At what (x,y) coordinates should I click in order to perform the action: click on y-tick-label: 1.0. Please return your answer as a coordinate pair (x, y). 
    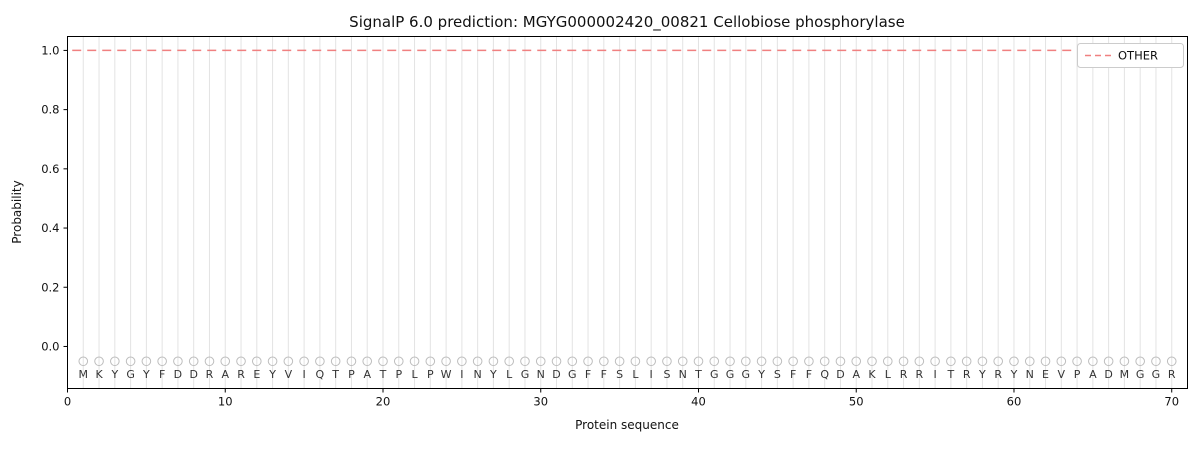
    Looking at the image, I should click on (50, 50).